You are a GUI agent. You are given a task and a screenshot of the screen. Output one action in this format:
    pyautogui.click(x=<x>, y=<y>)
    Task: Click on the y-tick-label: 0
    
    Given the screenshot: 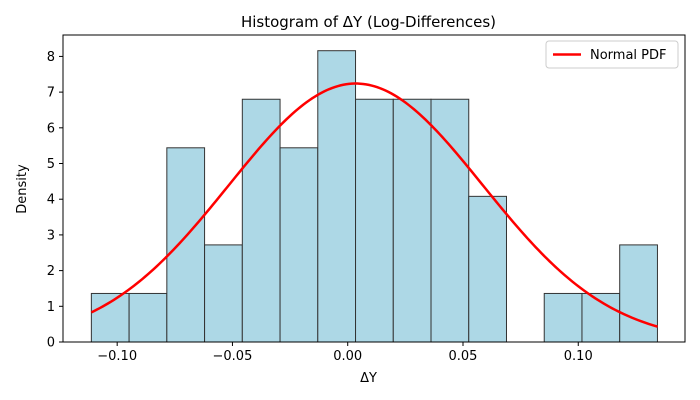 What is the action you would take?
    pyautogui.click(x=51, y=343)
    